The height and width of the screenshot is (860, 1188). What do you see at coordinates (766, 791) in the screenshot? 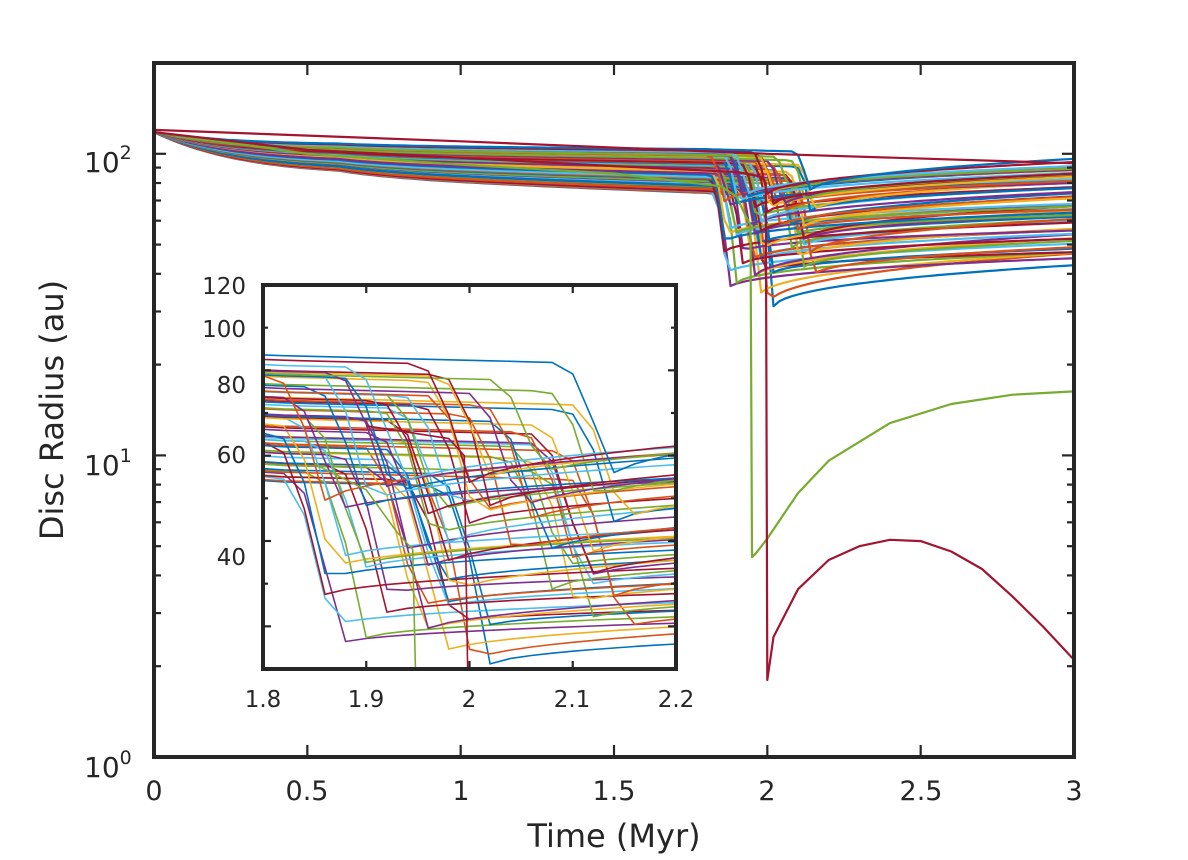
I see `x-tick-label: 2` at bounding box center [766, 791].